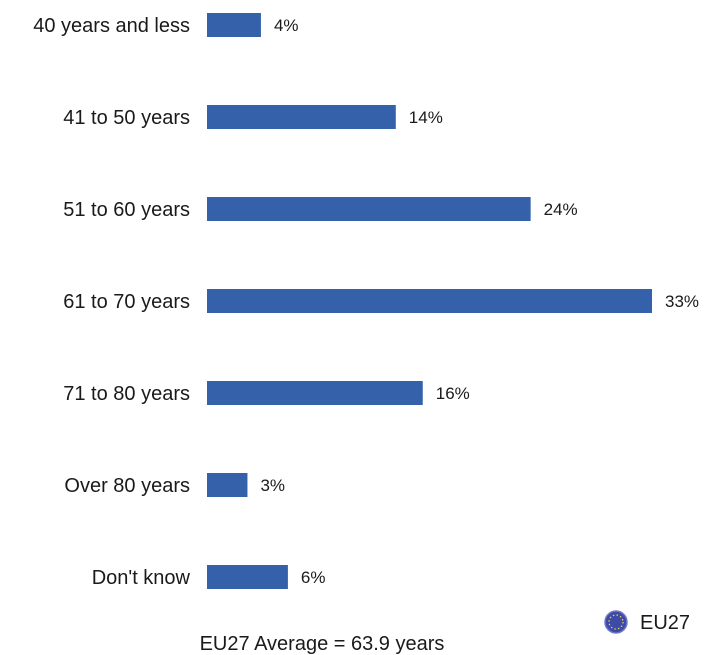 This screenshot has width=708, height=655. What do you see at coordinates (111, 26) in the screenshot?
I see `category-label-0: 40 years and less` at bounding box center [111, 26].